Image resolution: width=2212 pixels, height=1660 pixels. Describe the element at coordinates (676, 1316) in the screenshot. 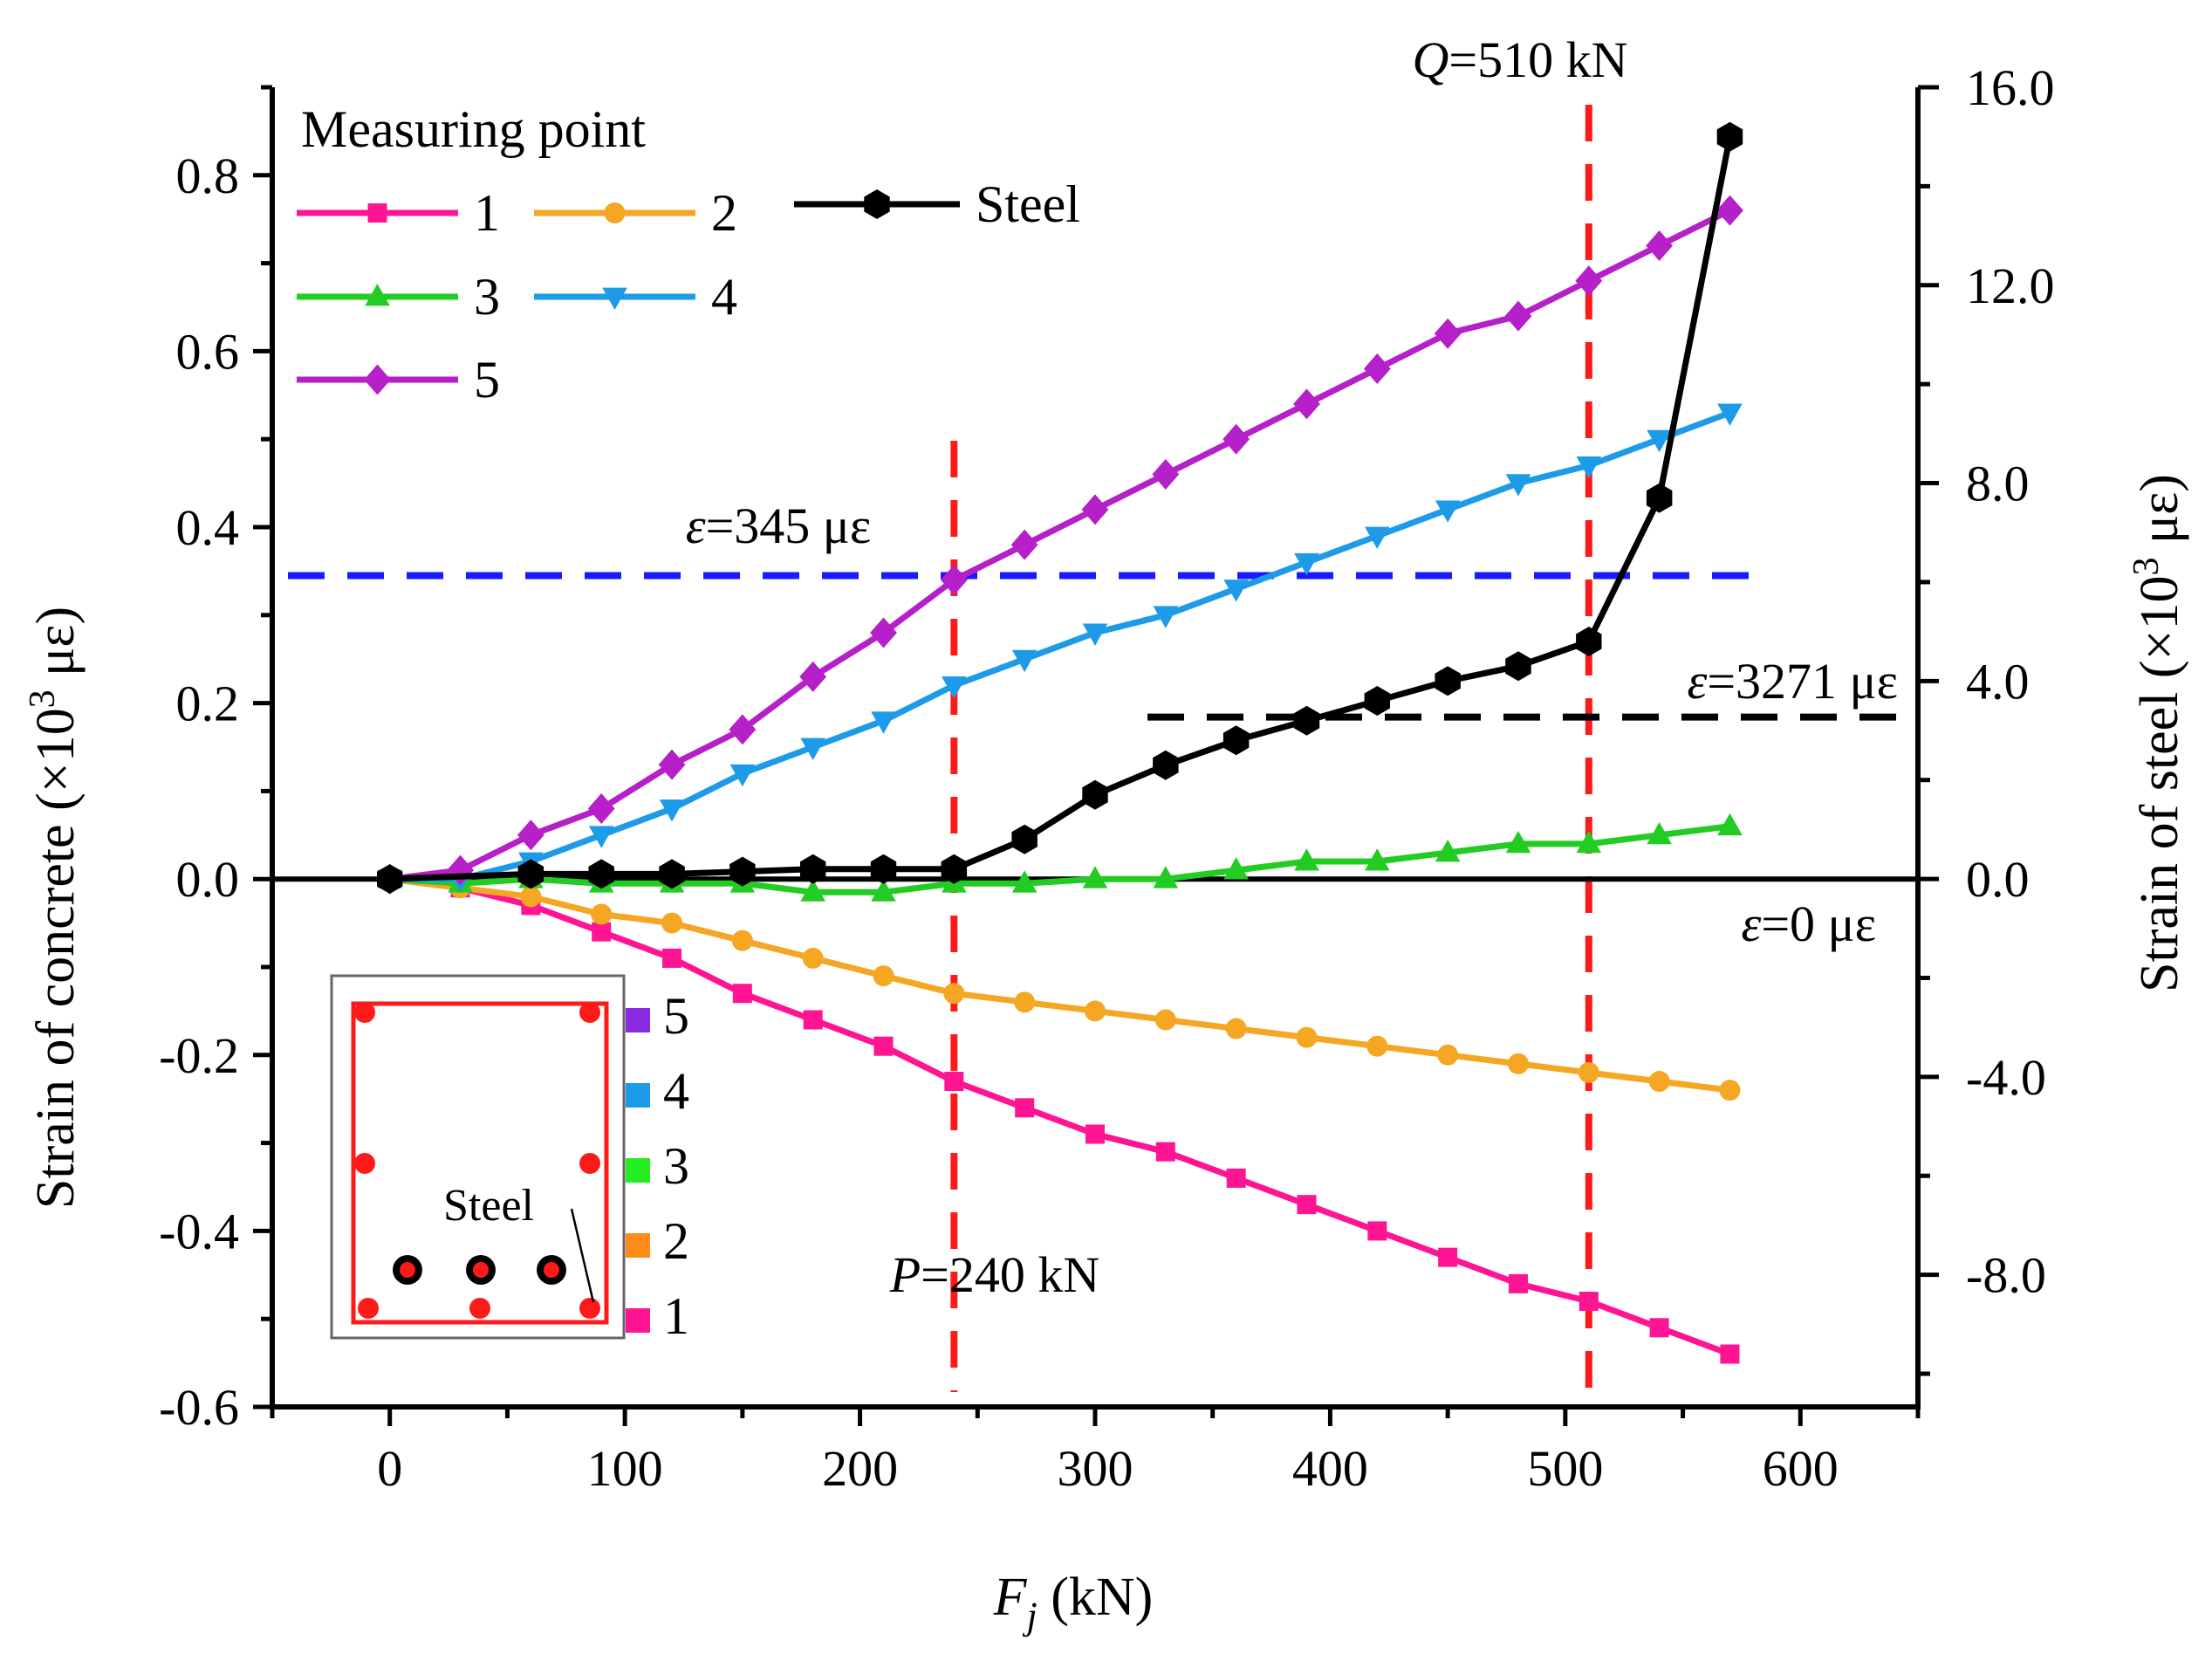

I see `inset-legend-label: 1` at that location.